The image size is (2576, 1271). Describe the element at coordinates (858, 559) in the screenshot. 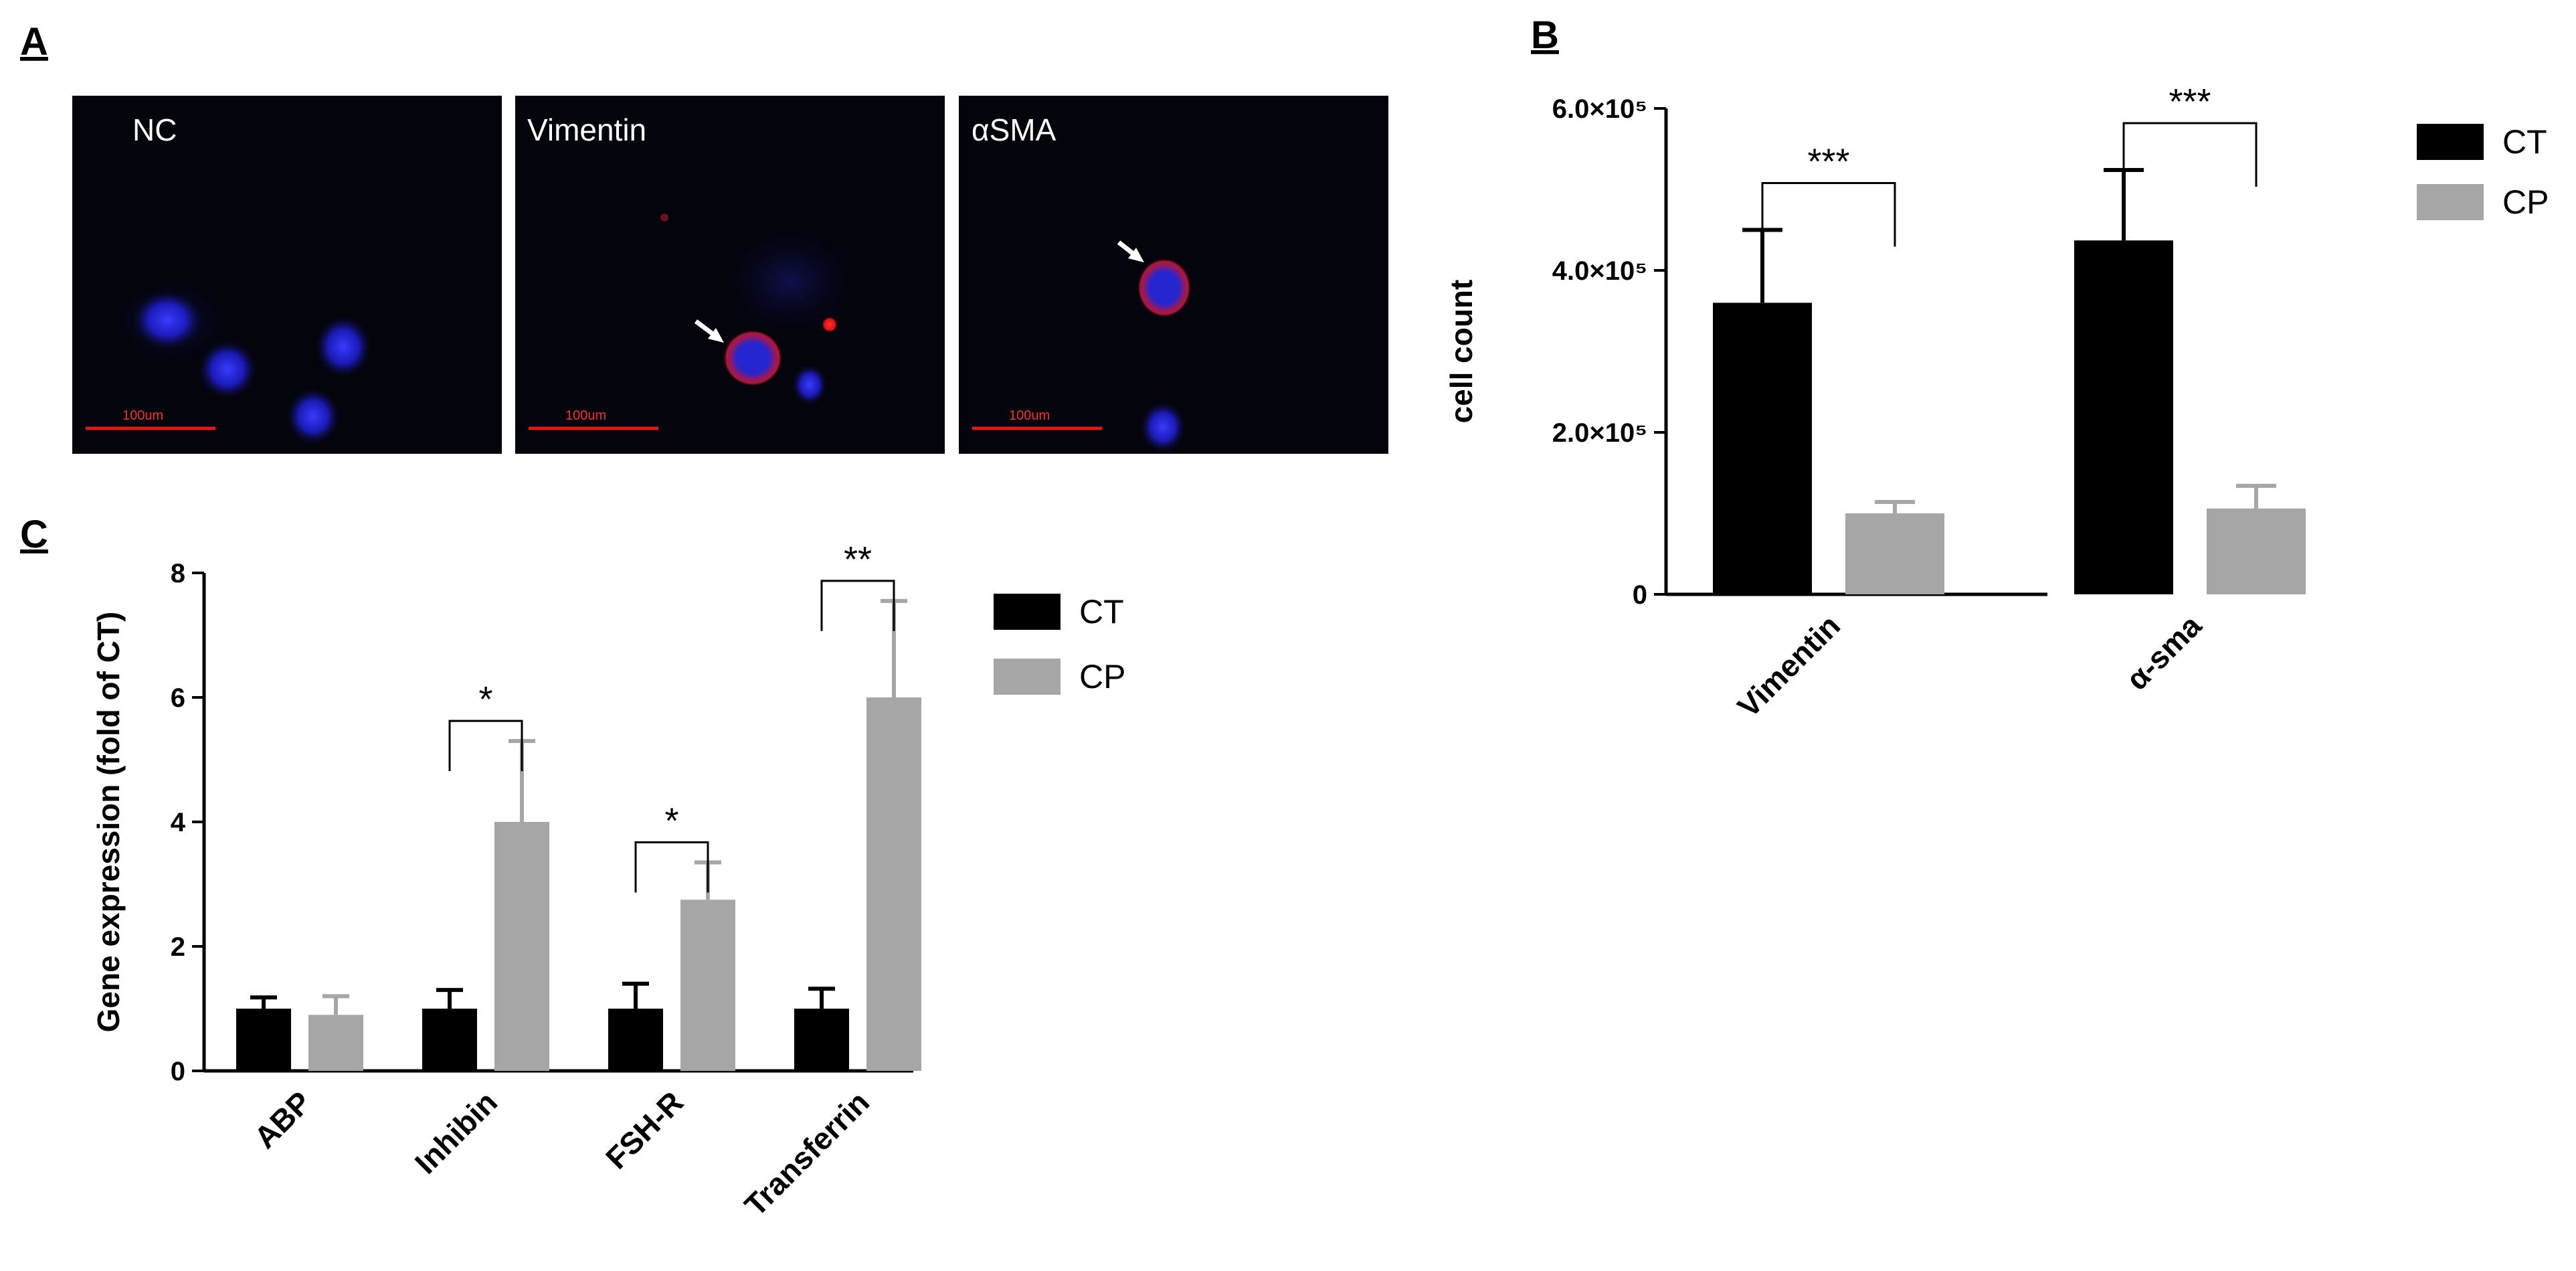

I see `significance-label: **` at that location.